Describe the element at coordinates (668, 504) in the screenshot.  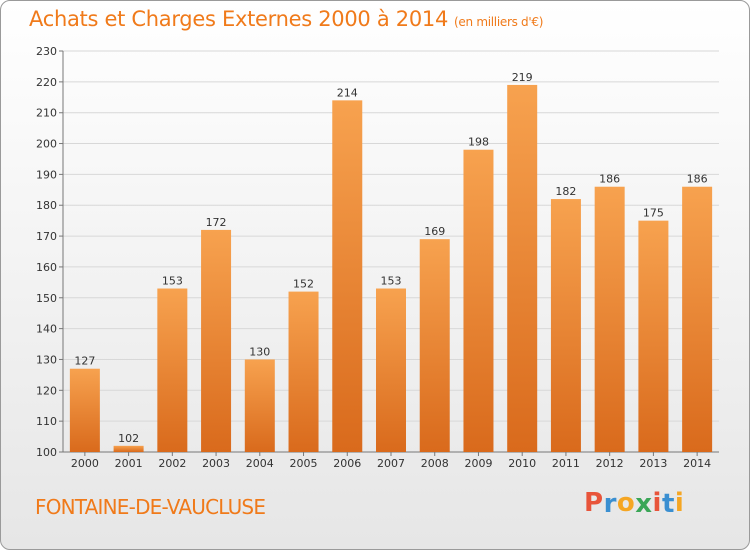
I see `logo-letter: t` at that location.